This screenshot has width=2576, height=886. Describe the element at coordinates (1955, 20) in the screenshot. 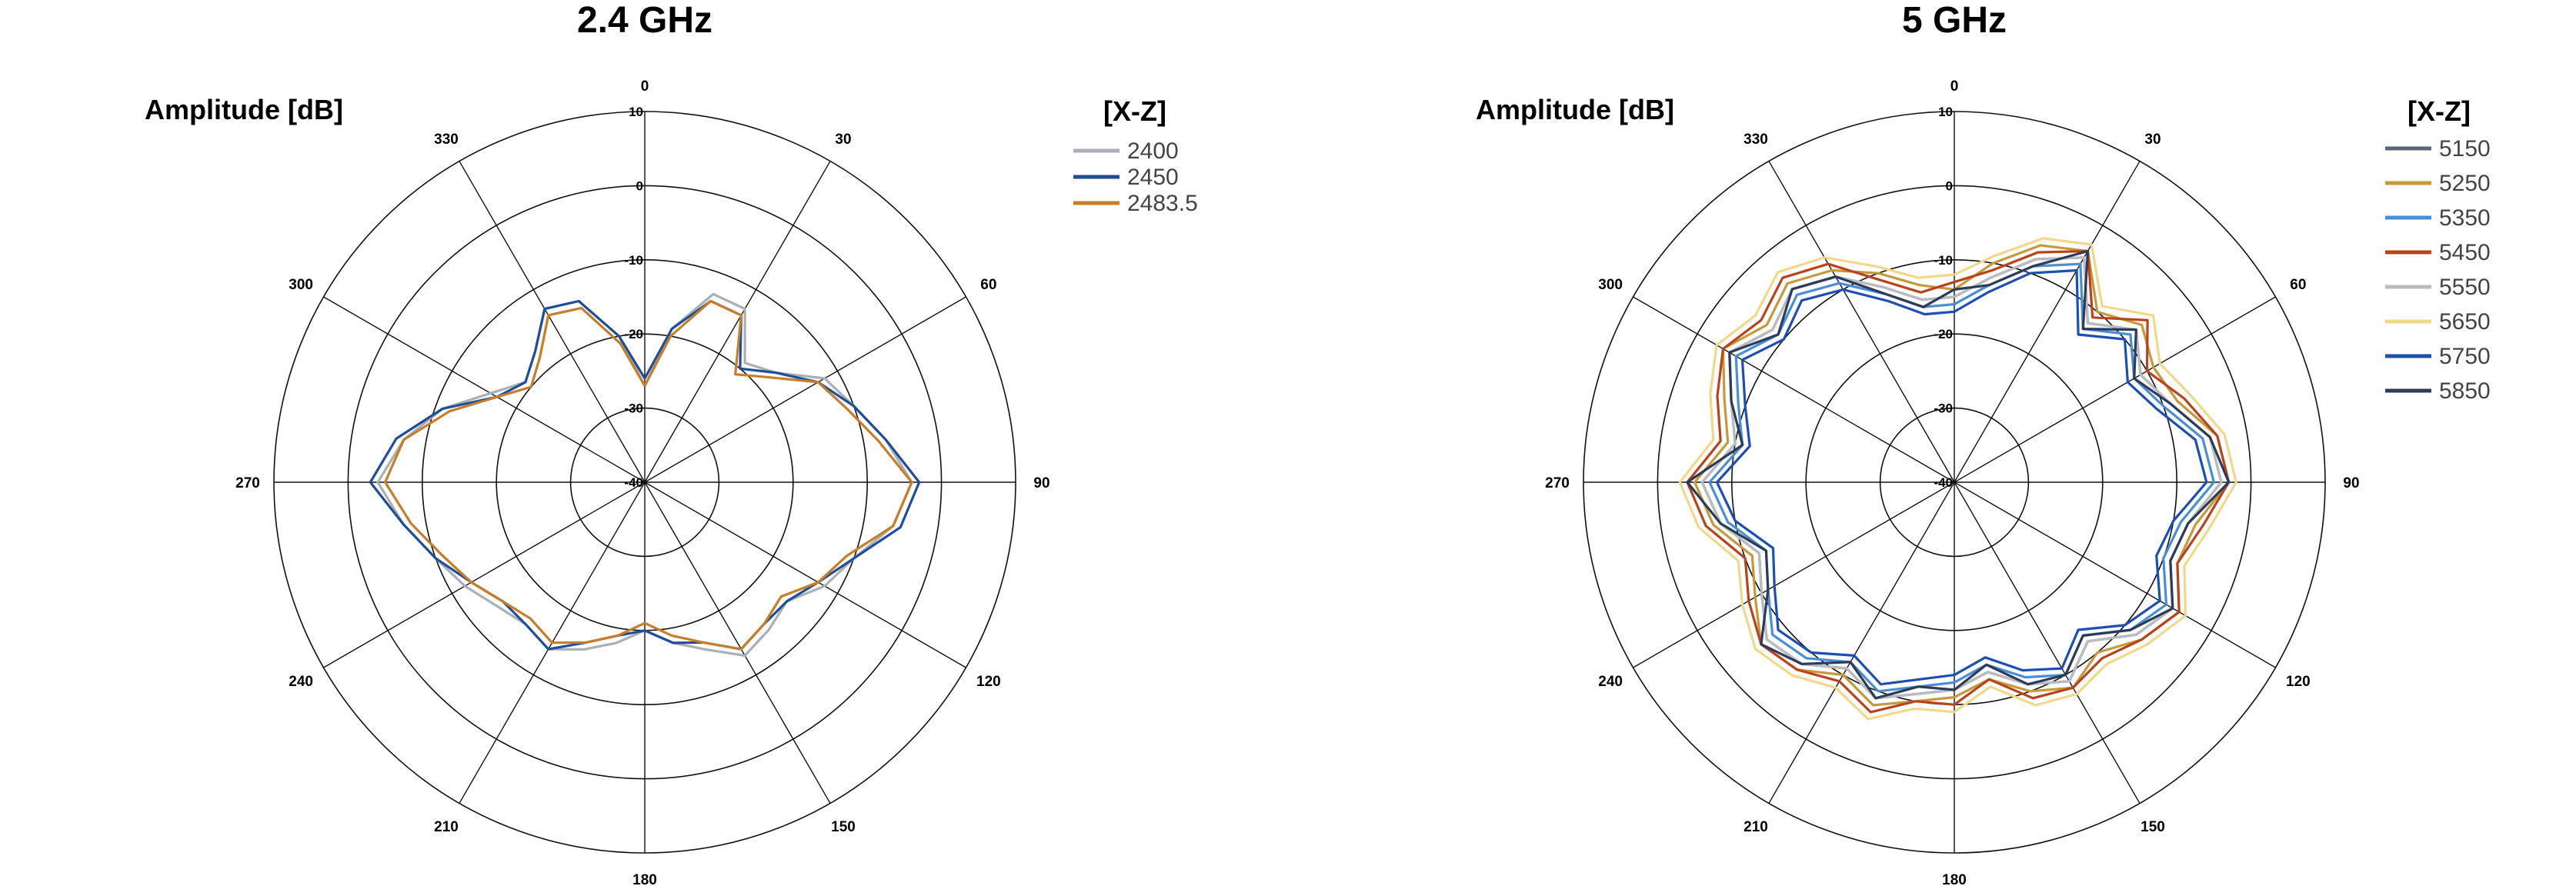

I see `chart-title: 5 GHz` at that location.